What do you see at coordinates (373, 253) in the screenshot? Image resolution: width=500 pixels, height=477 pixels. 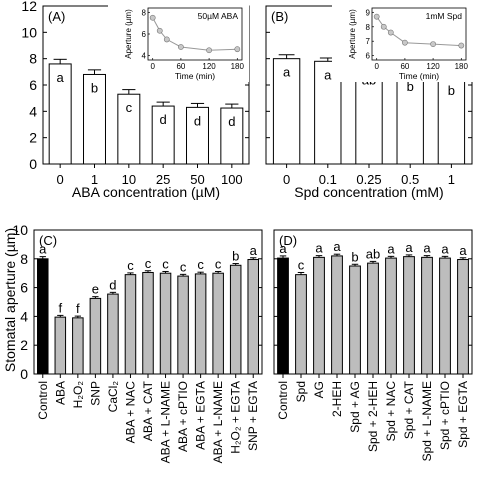 I see `significance-letter: ab` at bounding box center [373, 253].